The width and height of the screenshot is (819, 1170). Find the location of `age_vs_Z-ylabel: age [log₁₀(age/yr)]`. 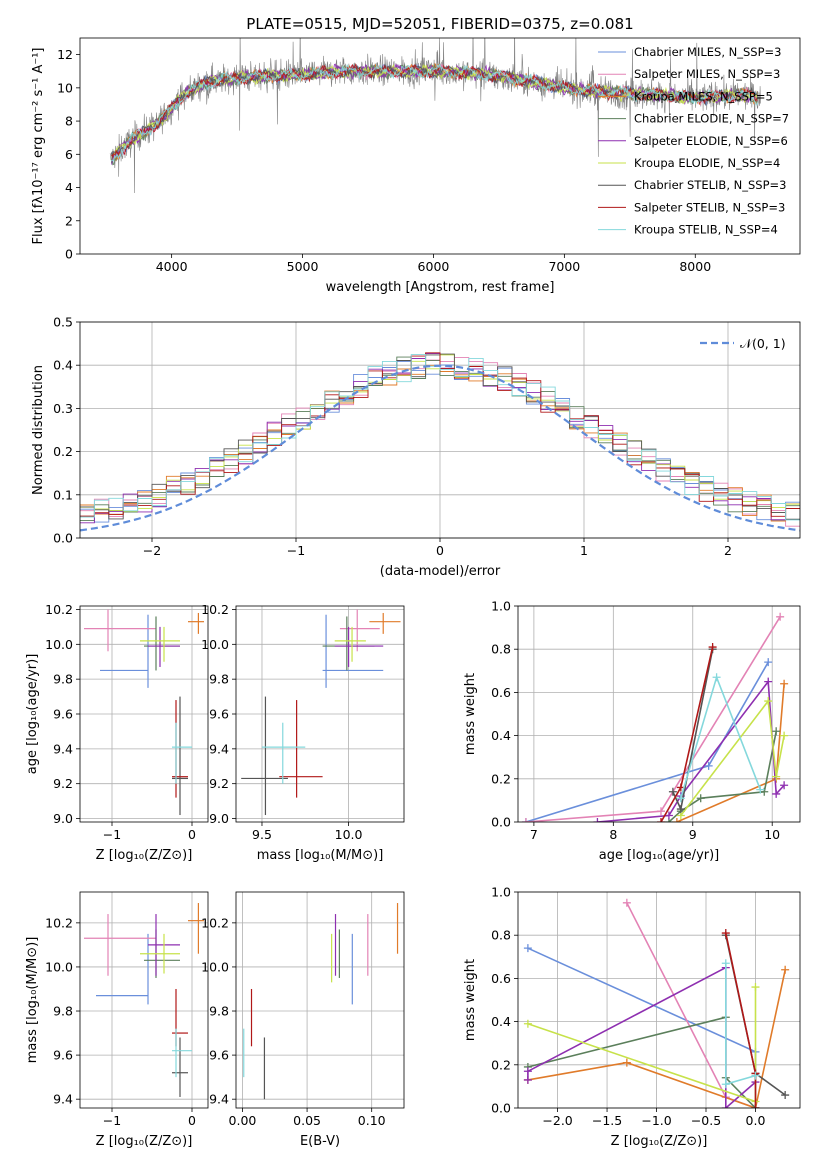

age_vs_Z-ylabel: age [log₁₀(age/yr)] is located at coordinates (32, 714).